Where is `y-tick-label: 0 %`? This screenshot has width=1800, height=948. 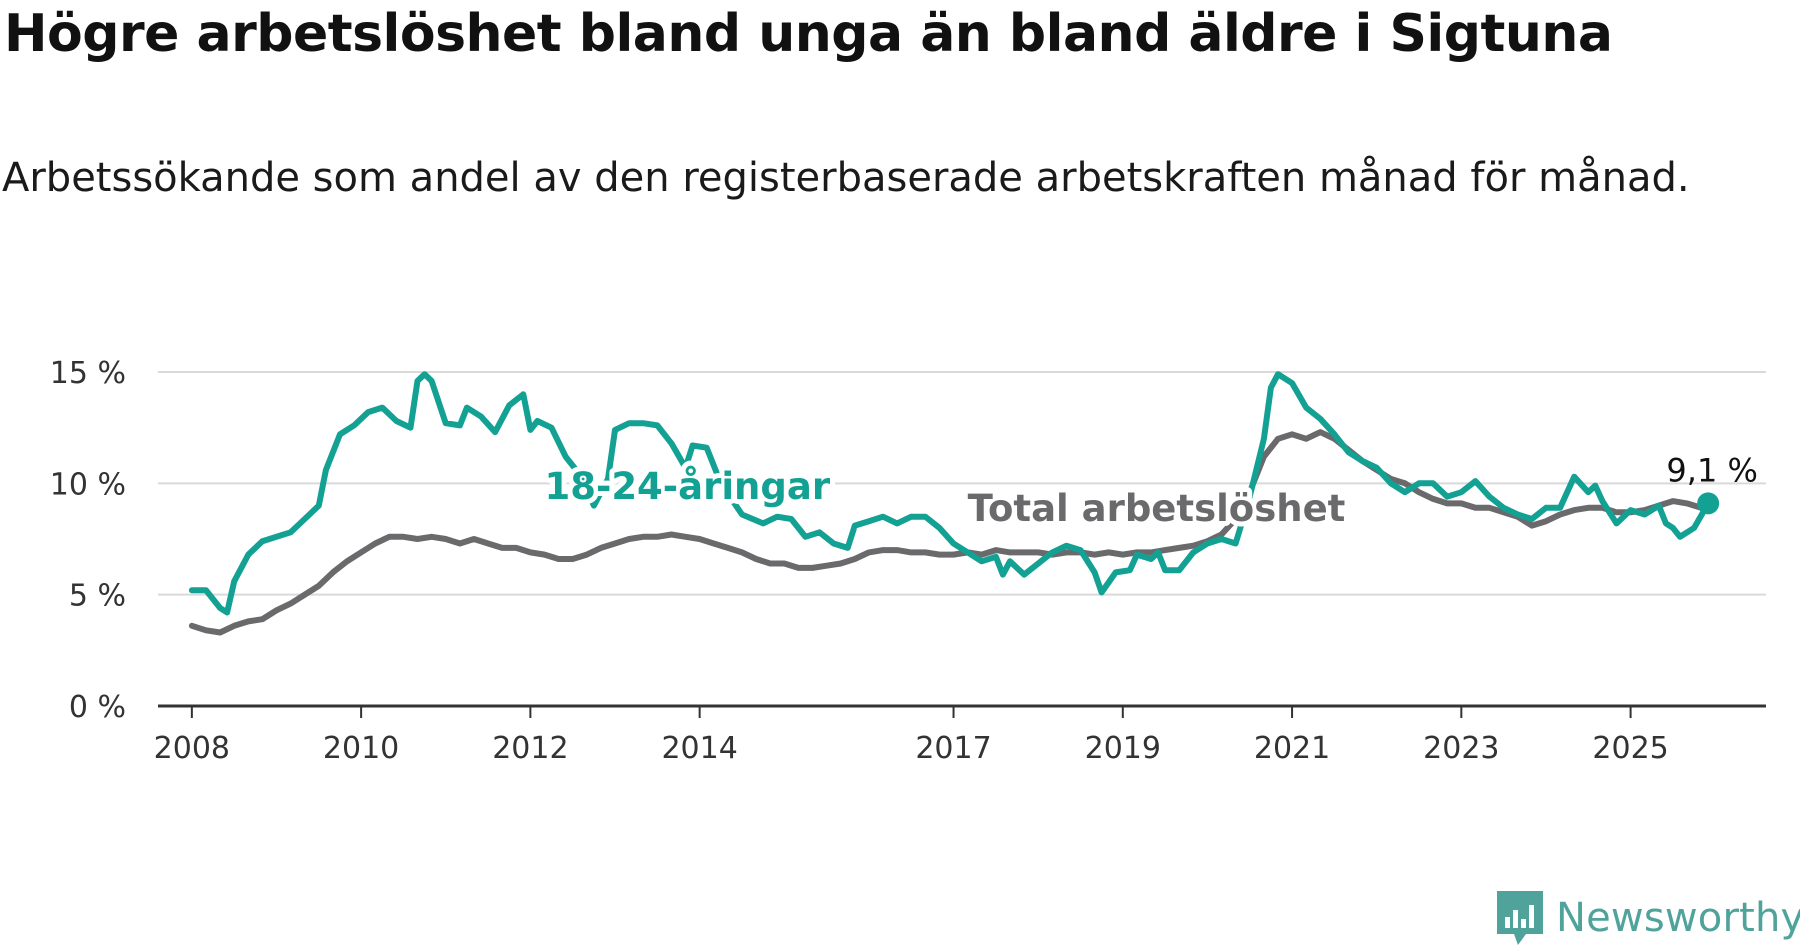 y-tick-label: 0 % is located at coordinates (97, 707).